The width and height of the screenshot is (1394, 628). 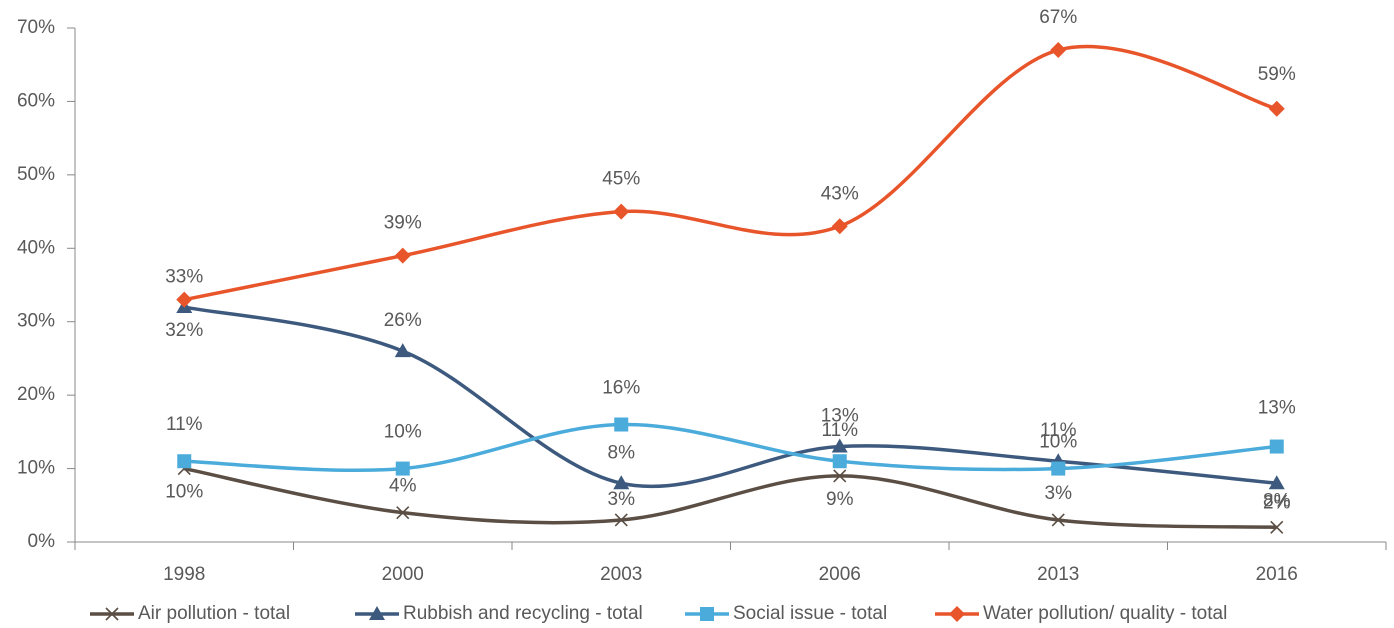 I want to click on y-tick-label: 50%, so click(x=36, y=174).